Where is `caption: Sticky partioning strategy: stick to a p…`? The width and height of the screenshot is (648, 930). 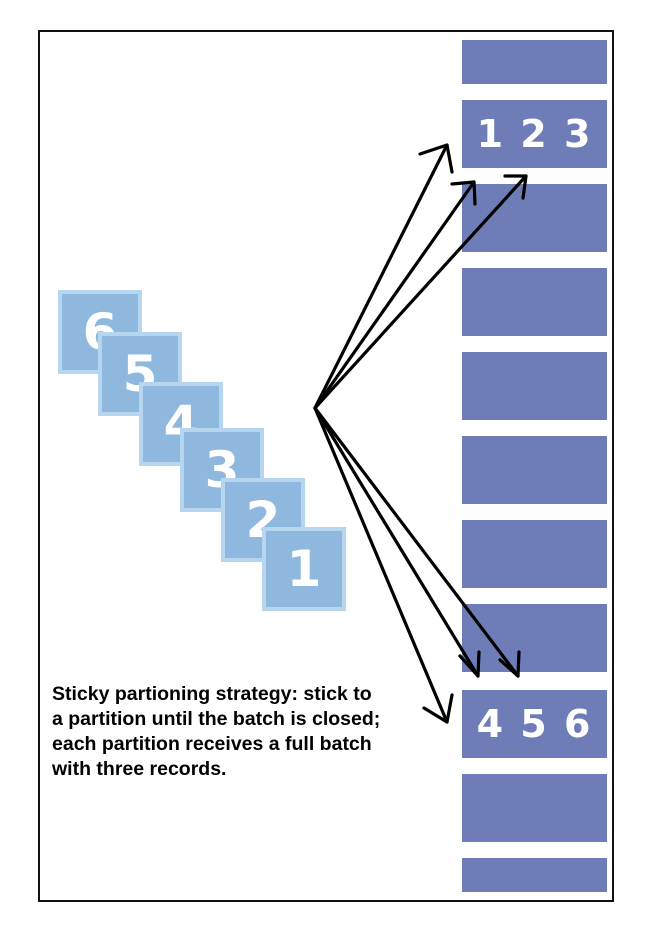 caption: Sticky partioning strategy: stick to a p… is located at coordinates (216, 731).